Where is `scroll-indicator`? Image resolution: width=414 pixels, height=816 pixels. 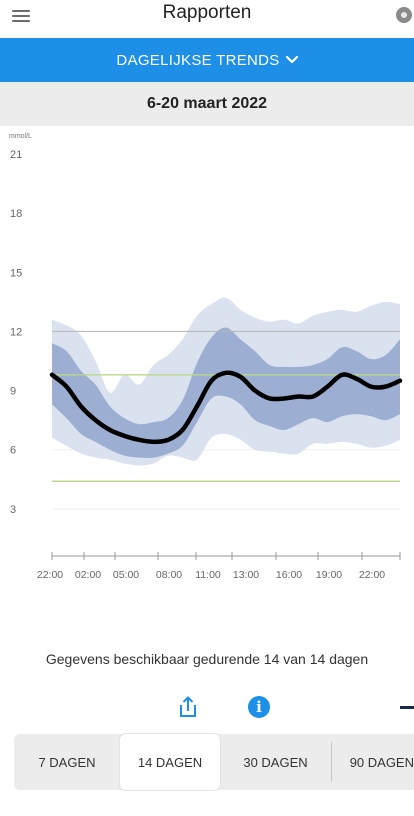 scroll-indicator is located at coordinates (407, 707).